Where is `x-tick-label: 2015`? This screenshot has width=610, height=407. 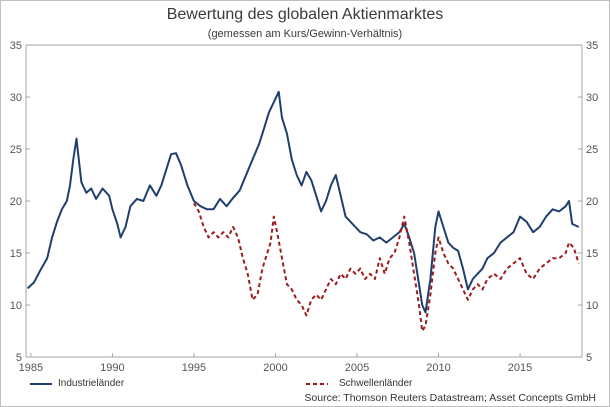 x-tick-label: 2015 is located at coordinates (520, 368).